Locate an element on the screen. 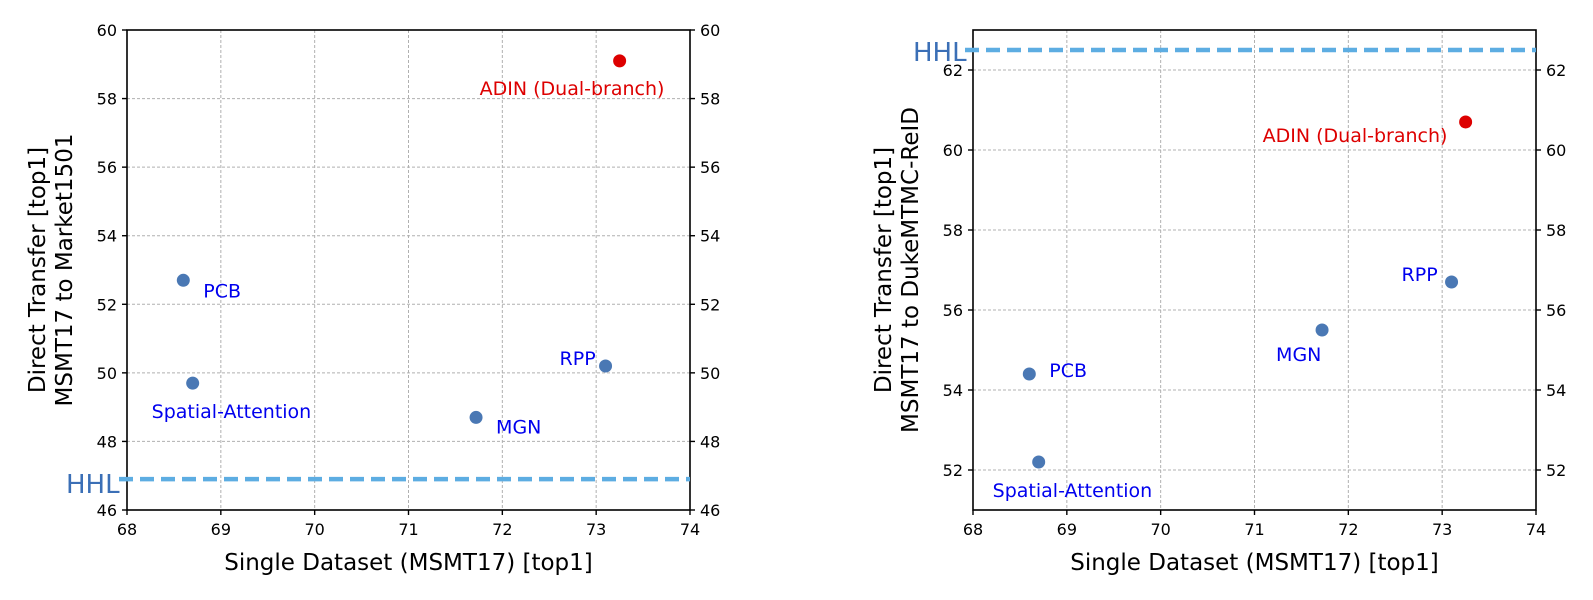 The width and height of the screenshot is (1593, 600). y-tick-label-right: 50 is located at coordinates (710, 373).